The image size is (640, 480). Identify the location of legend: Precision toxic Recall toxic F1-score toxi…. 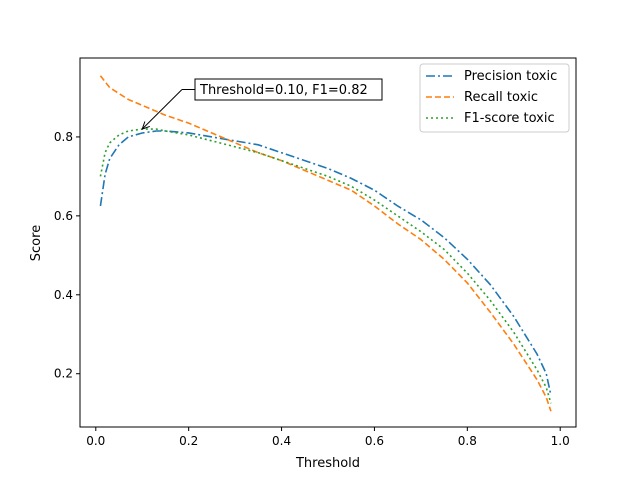
(494, 98).